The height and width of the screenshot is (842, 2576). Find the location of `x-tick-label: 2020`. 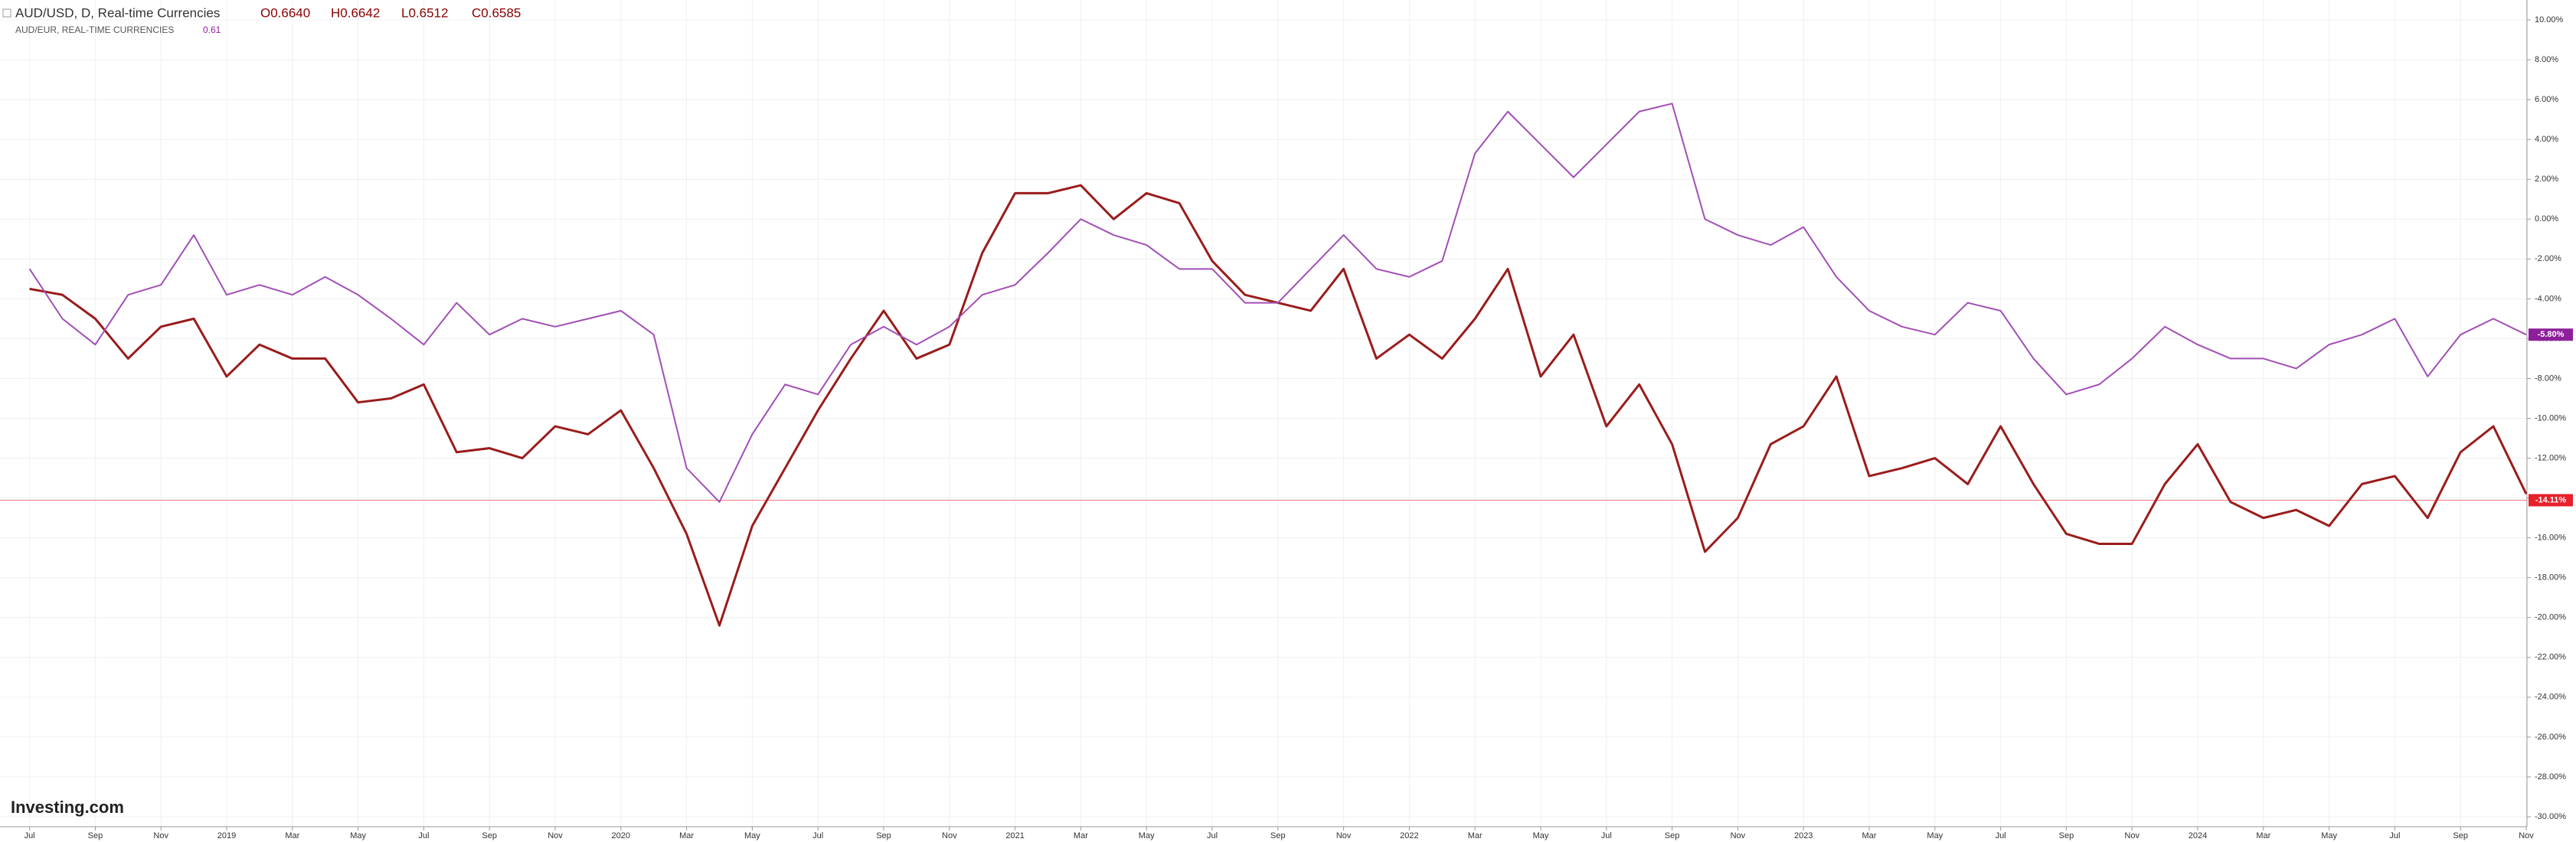

x-tick-label: 2020 is located at coordinates (621, 835).